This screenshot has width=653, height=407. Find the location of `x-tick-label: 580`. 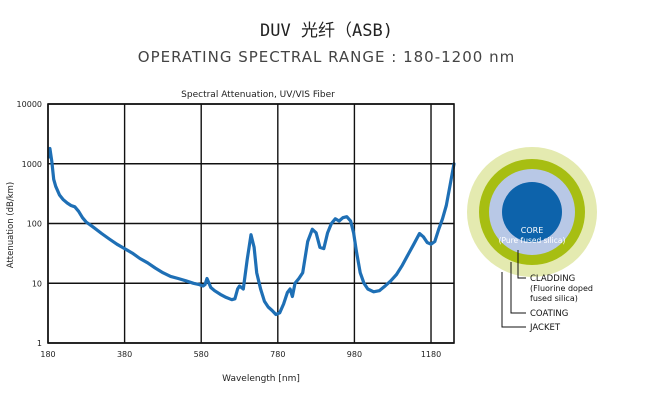

x-tick-label: 580 is located at coordinates (201, 354).